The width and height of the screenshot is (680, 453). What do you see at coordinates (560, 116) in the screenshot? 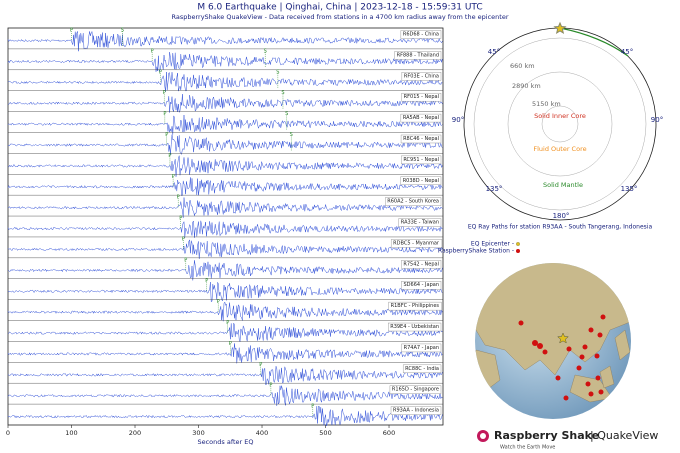
I see `core-label: Solid Inner Core` at bounding box center [560, 116].